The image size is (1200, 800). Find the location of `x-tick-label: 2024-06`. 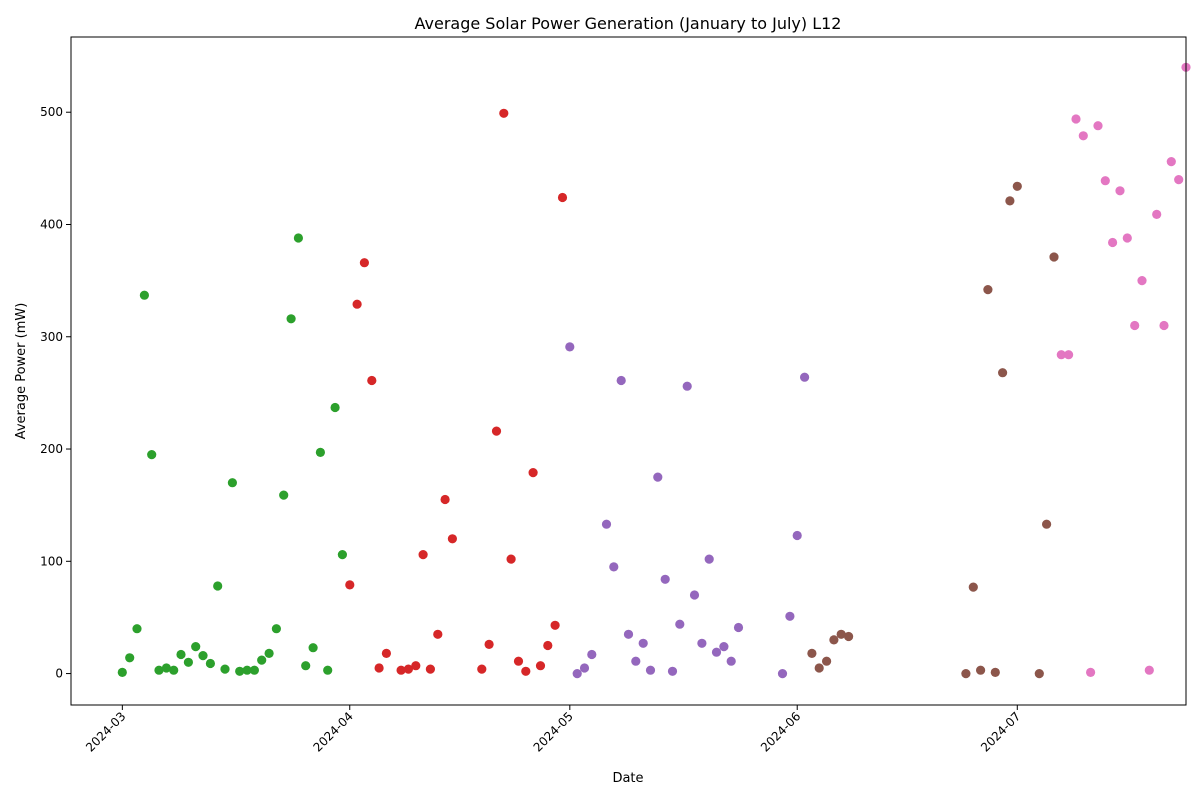

x-tick-label: 2024-06 is located at coordinates (780, 731).